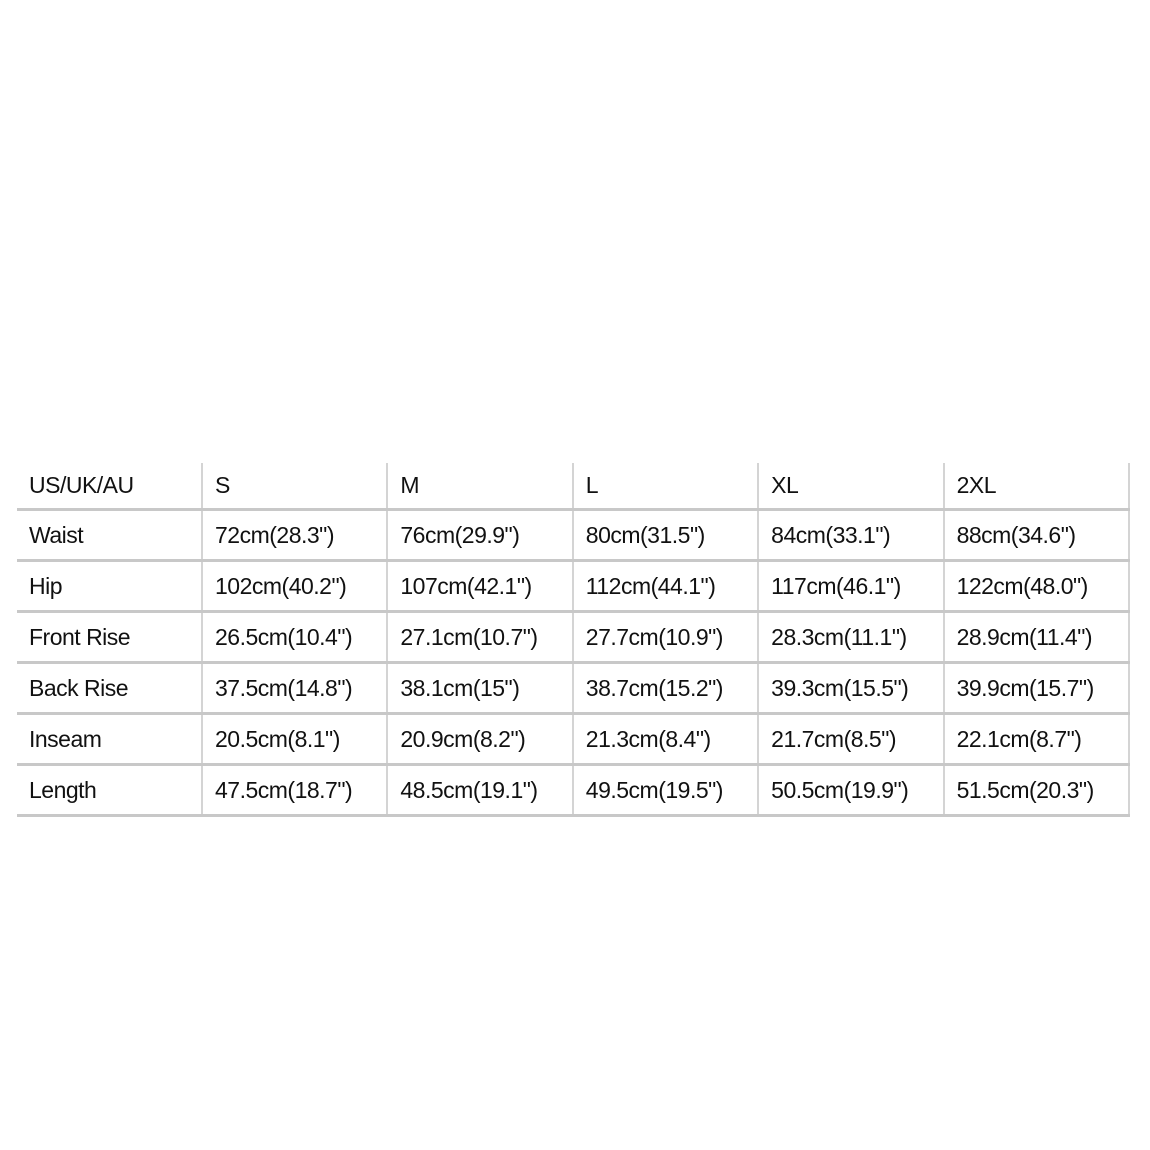 The height and width of the screenshot is (1150, 1150). What do you see at coordinates (479, 535) in the screenshot?
I see `measurement-value: 76cm(29.9")` at bounding box center [479, 535].